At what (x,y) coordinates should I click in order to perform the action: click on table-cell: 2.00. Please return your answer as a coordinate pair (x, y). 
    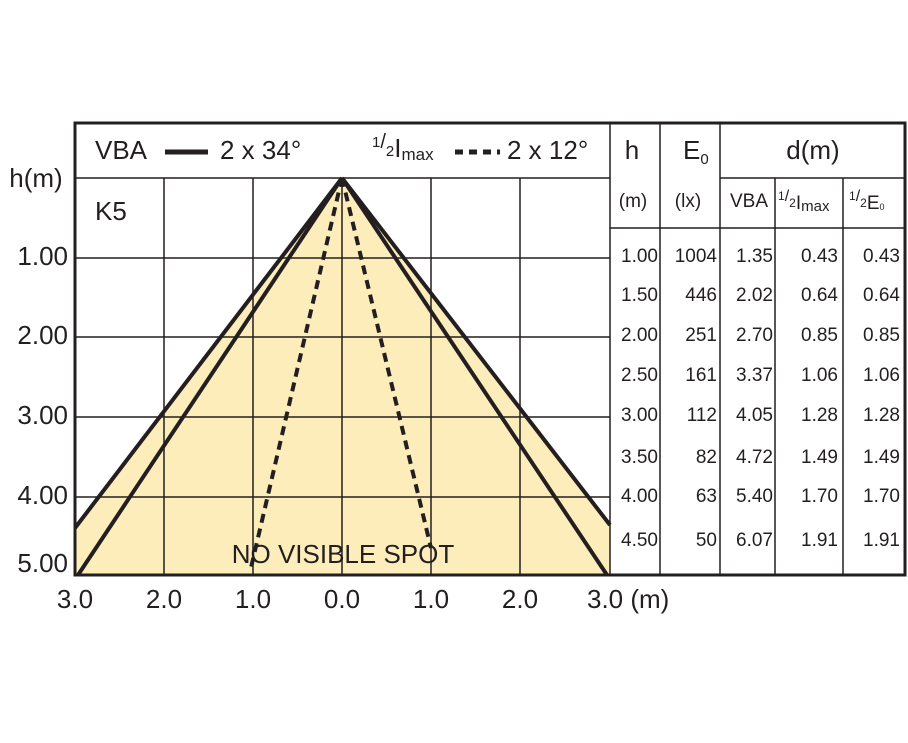
    Looking at the image, I should click on (639, 335).